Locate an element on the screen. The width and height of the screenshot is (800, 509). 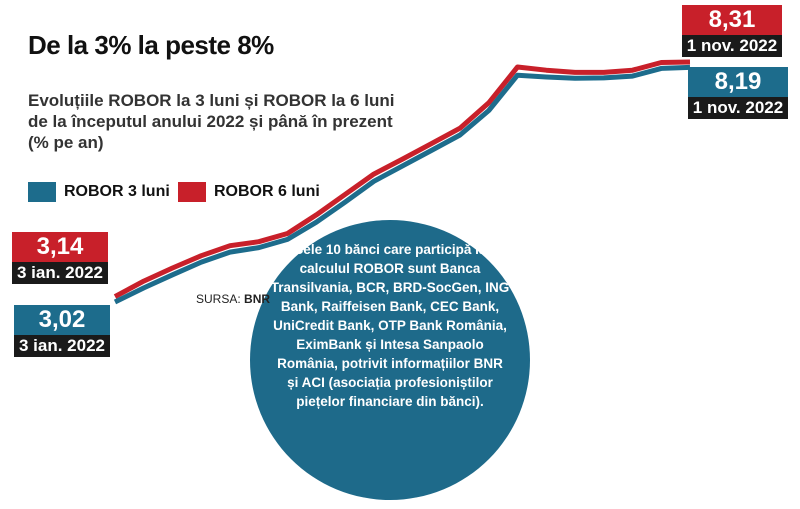
legend-item: ROBOR 3 luni is located at coordinates (99, 192).